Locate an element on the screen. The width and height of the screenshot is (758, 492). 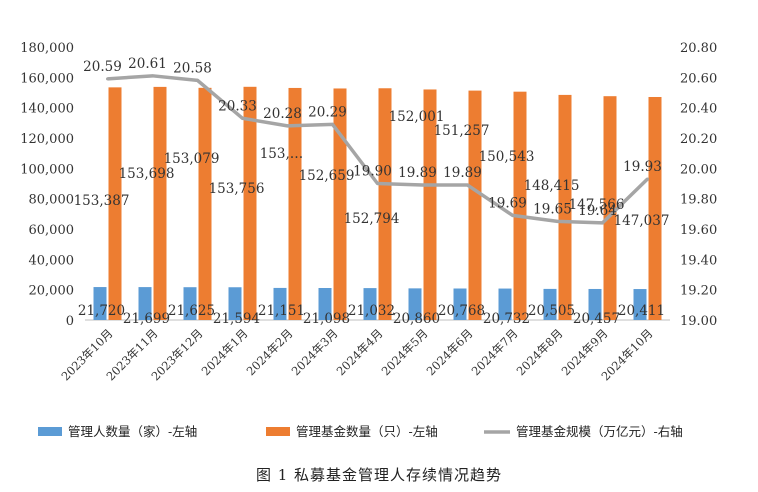
manager-count-label: 20,768 is located at coordinates (461, 311).